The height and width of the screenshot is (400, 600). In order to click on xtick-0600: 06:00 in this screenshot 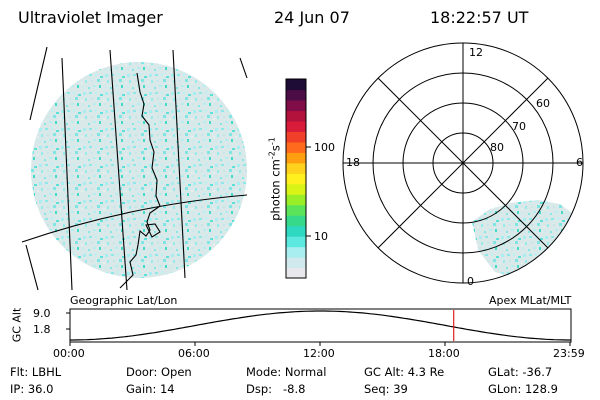, I will do `click(194, 353)`.